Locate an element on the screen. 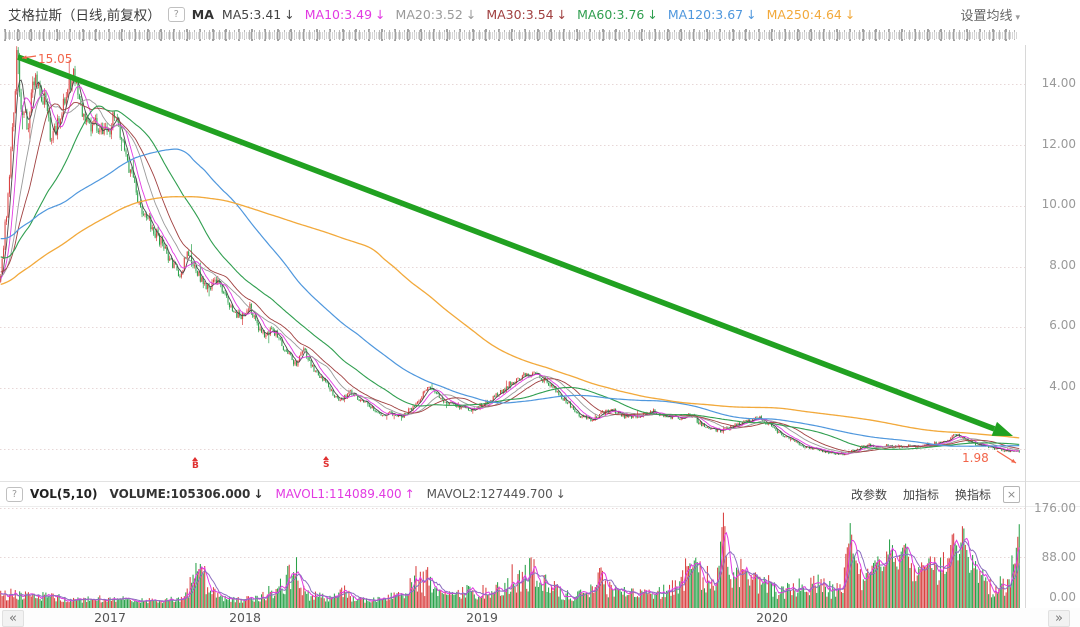  volume-actions: 改参数 加指标 换指标 × is located at coordinates (927, 494).